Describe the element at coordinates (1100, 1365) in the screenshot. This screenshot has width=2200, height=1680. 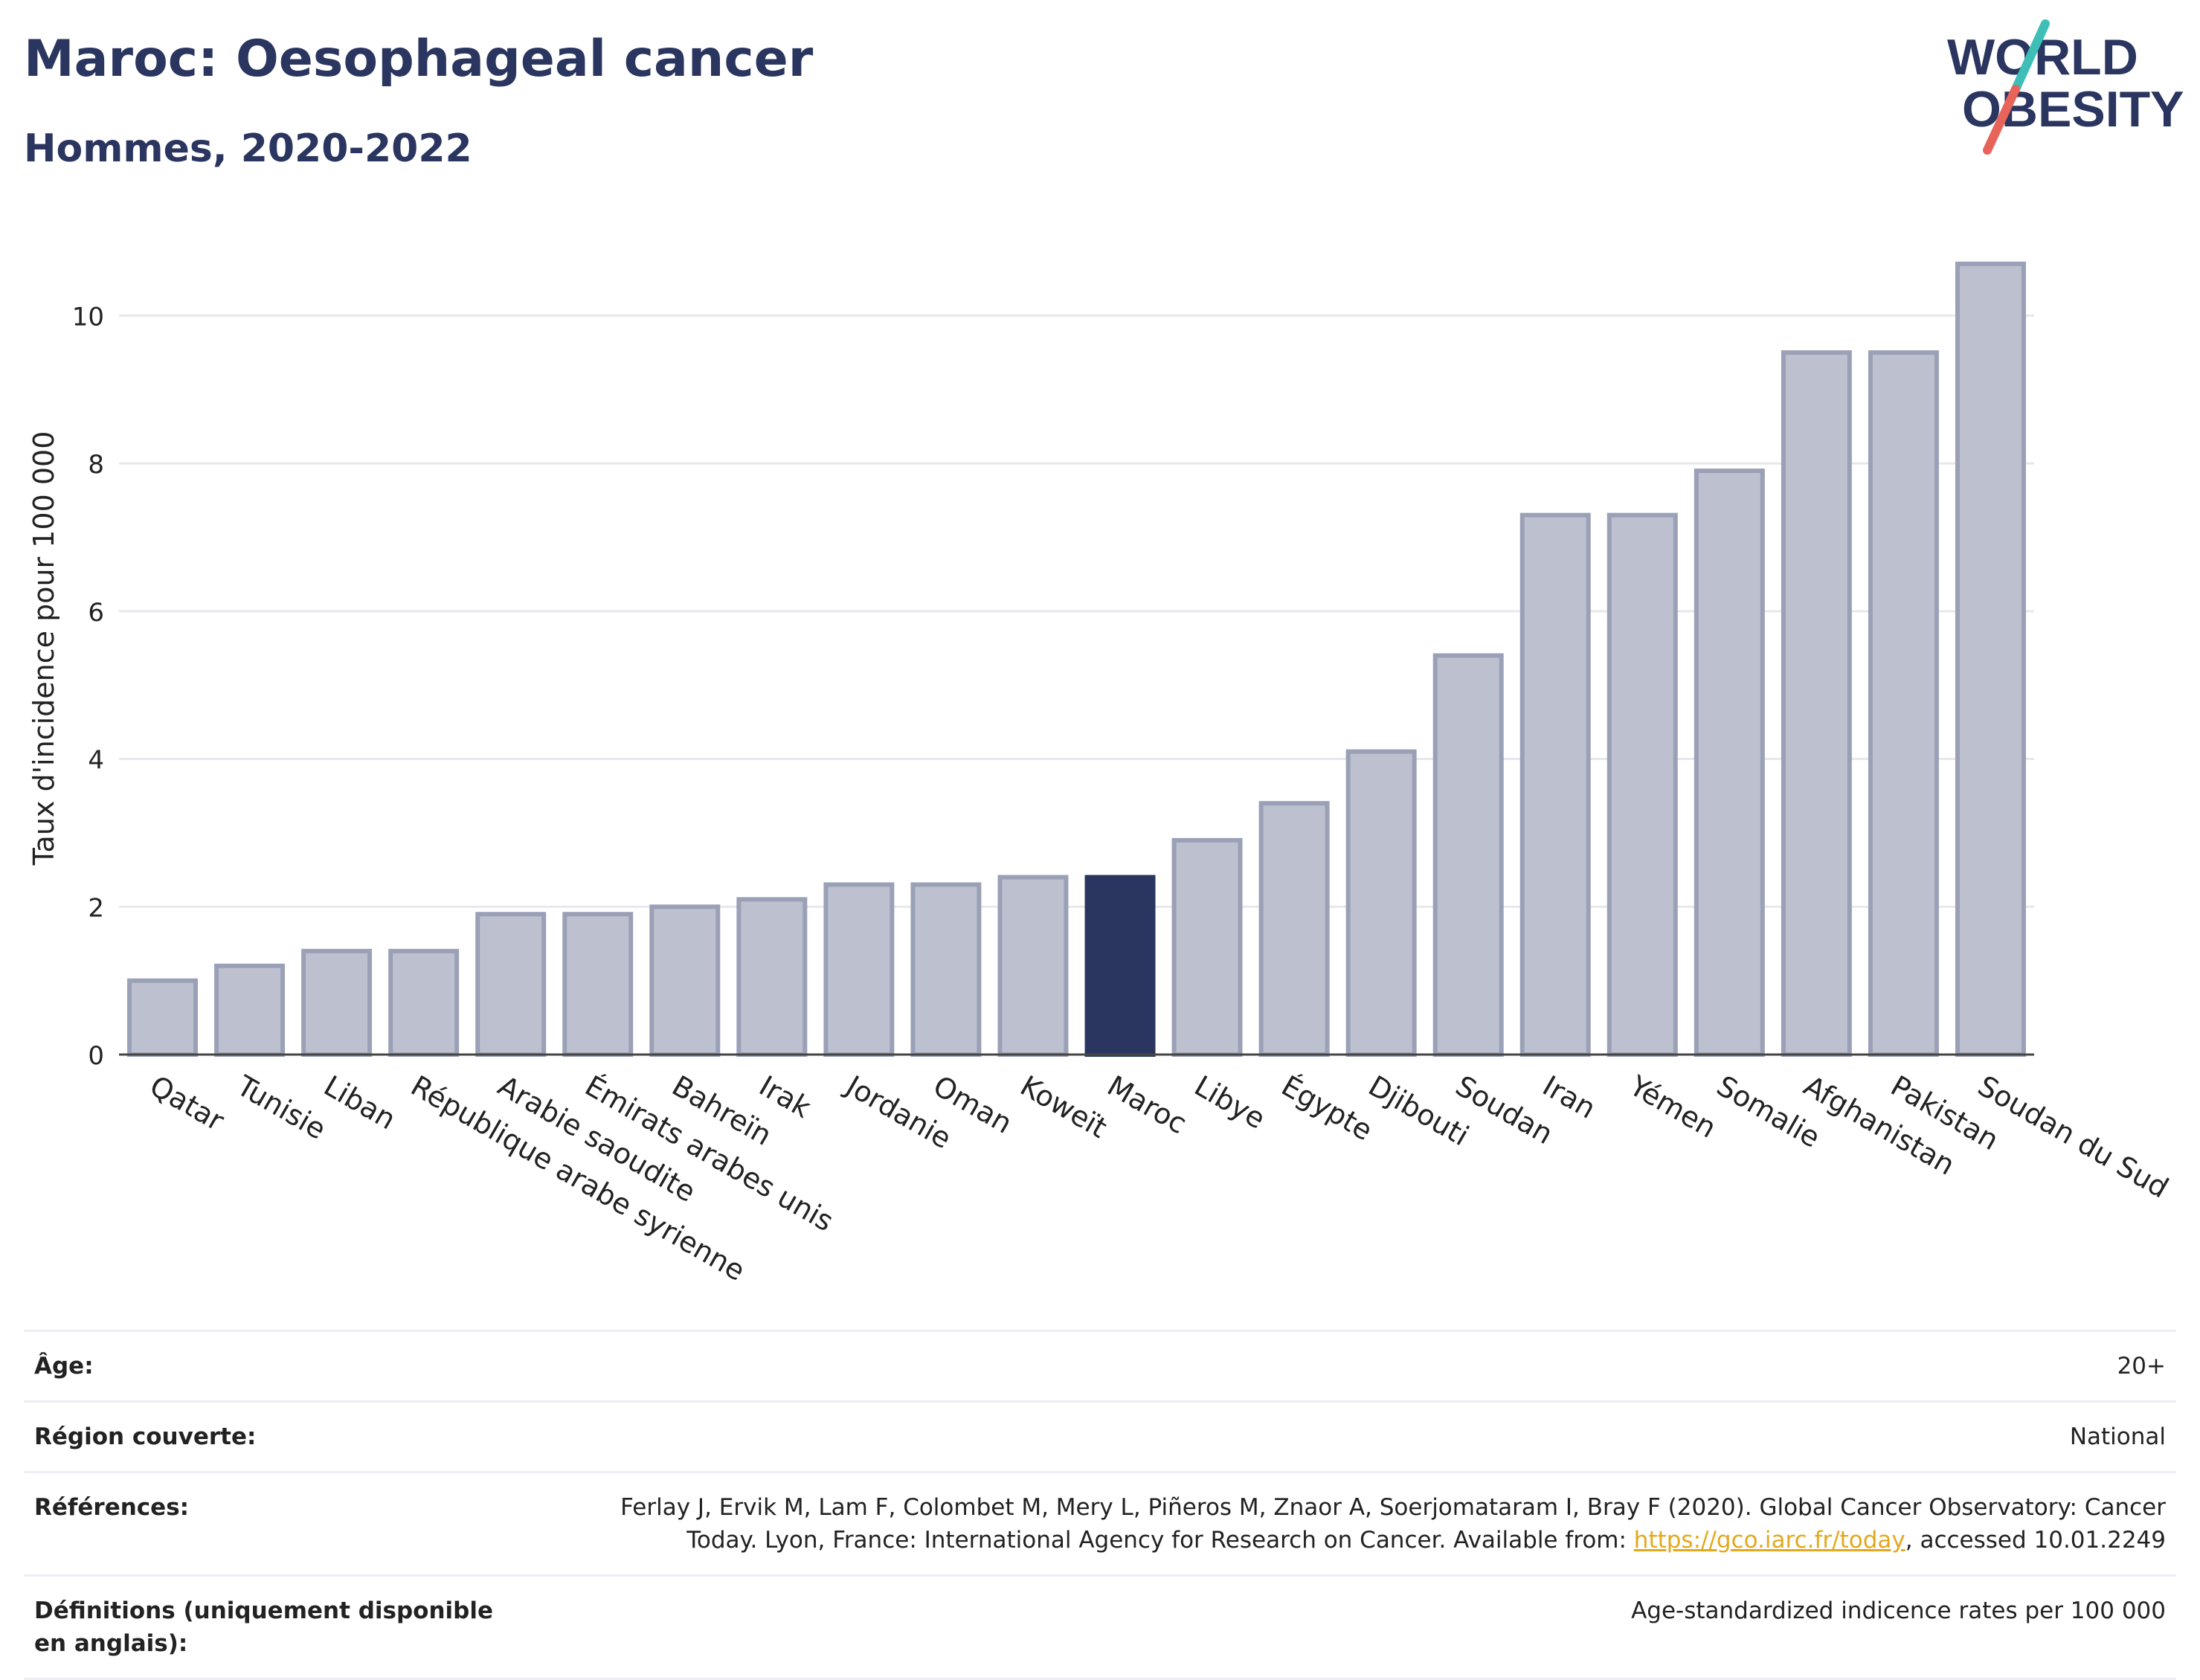
I see `info-row-age: Âge: 20+` at that location.